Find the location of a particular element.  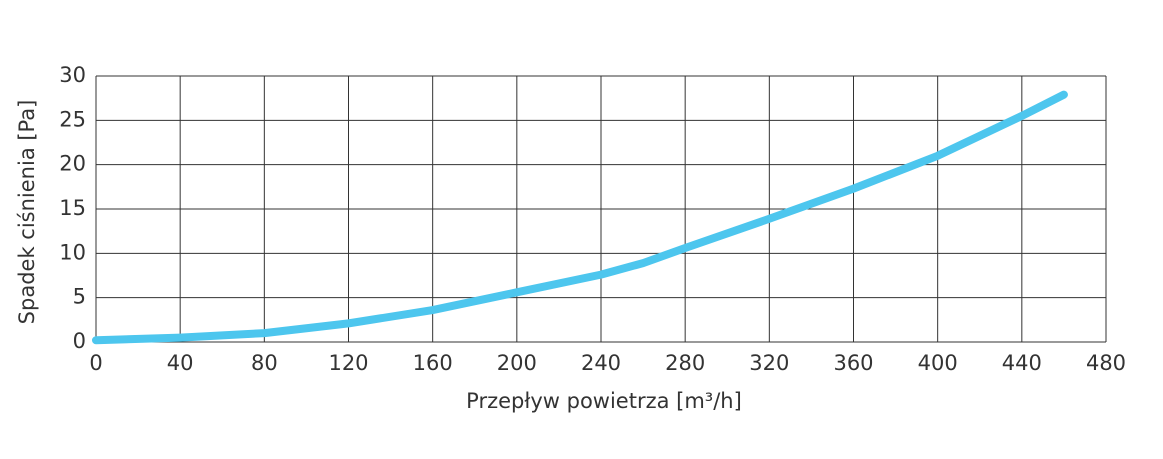

y-tick-label: 15 is located at coordinates (72, 208).